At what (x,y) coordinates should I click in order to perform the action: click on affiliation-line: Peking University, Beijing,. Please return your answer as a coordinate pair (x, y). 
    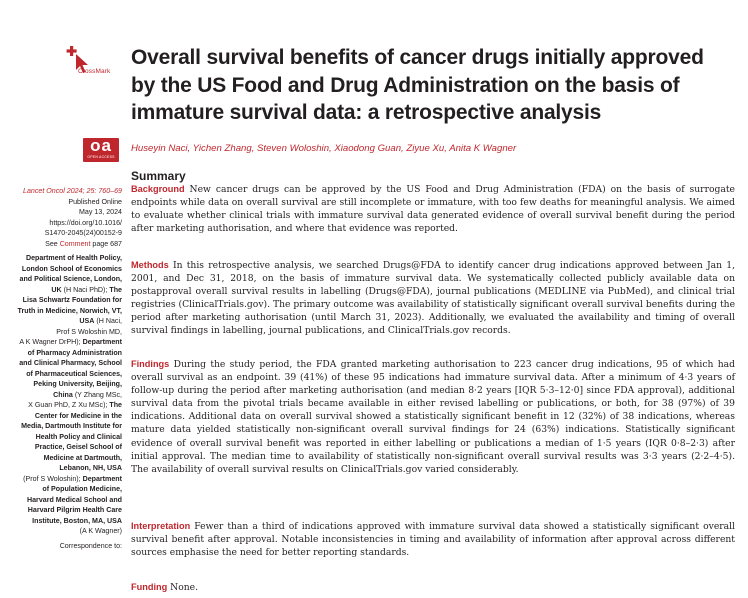
    Looking at the image, I should click on (61, 384).